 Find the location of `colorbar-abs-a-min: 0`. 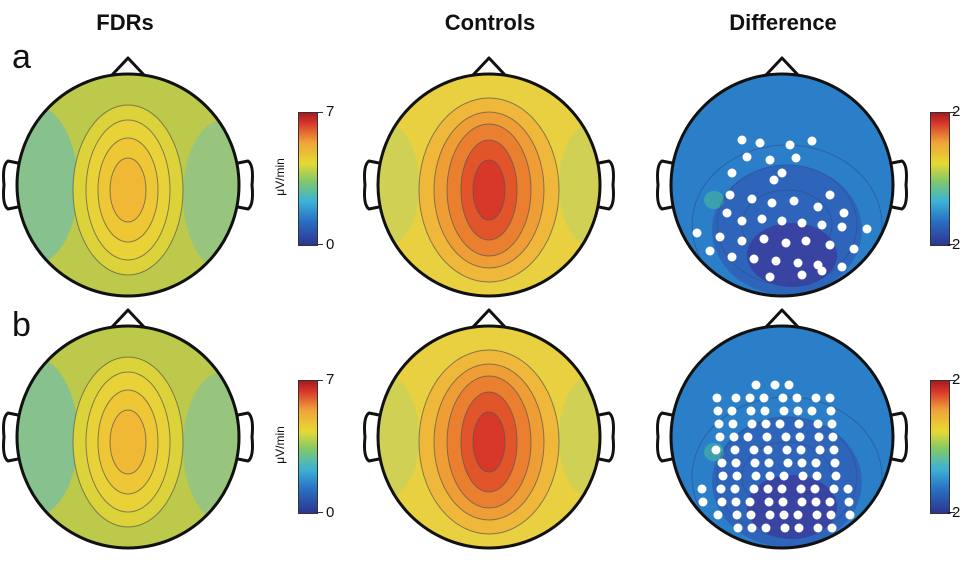

colorbar-abs-a-min: 0 is located at coordinates (330, 244).